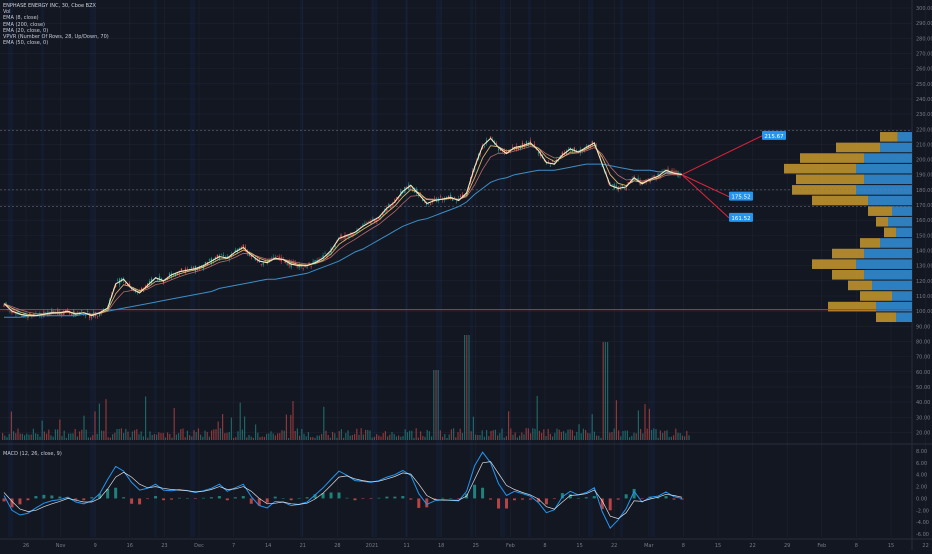  What do you see at coordinates (921, 499) in the screenshot?
I see `macd-tick-label: 0.00` at bounding box center [921, 499].